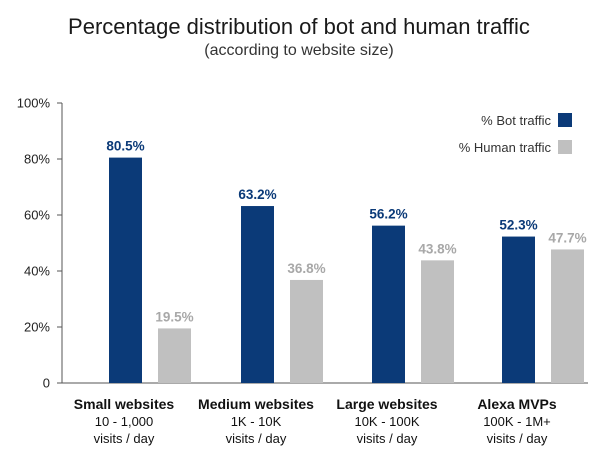 The width and height of the screenshot is (598, 470). Describe the element at coordinates (565, 120) in the screenshot. I see `legend-swatch-bot` at that location.